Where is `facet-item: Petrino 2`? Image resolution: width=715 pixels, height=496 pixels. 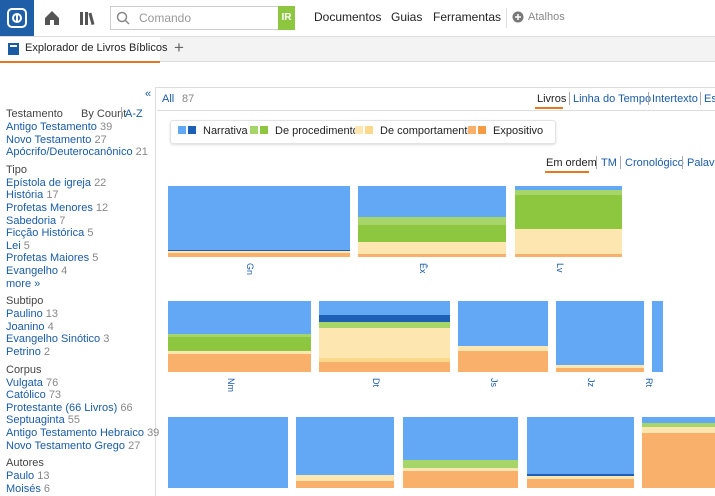 facet-item: Petrino 2 is located at coordinates (28, 352).